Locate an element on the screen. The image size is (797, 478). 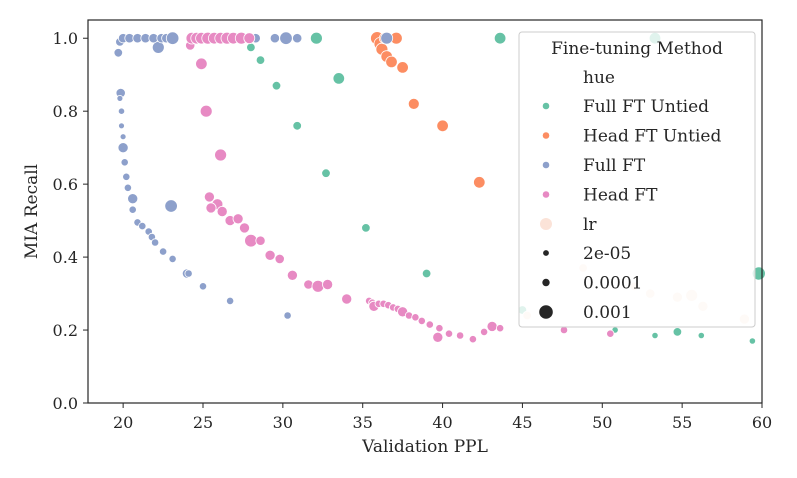
y-axis-label: MIA Recall is located at coordinates (32, 211).